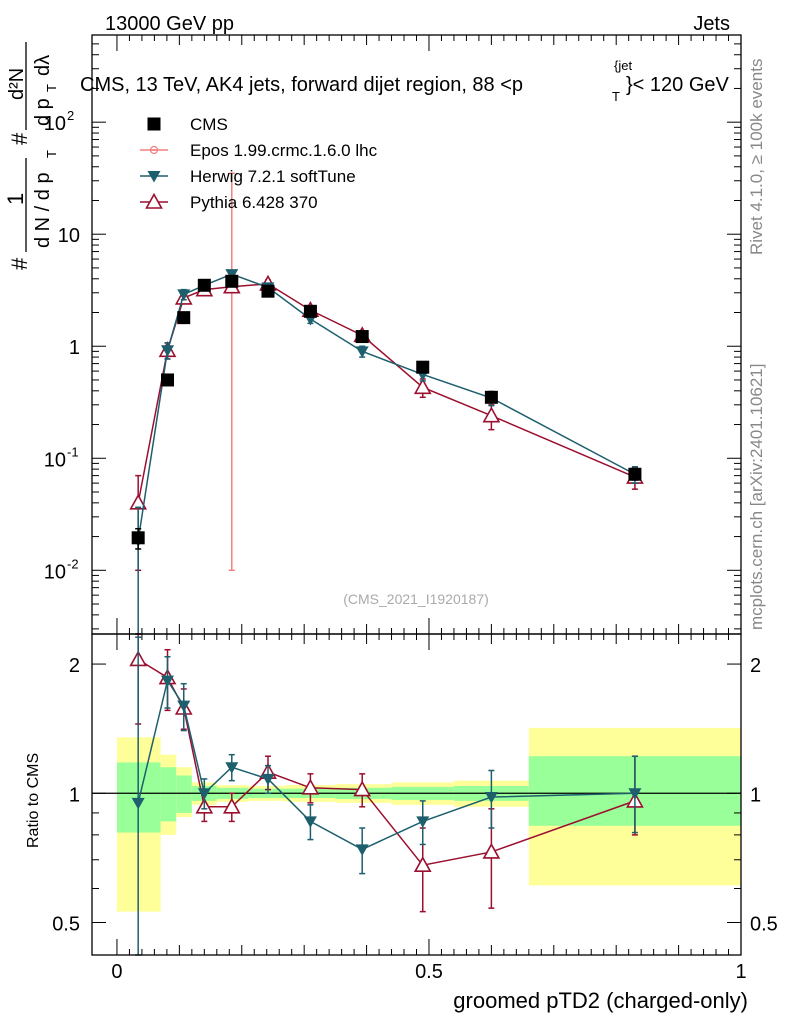  I want to click on mcplots-label: mcplots.cern.ch [arXiv:2401.10621], so click(756, 497).